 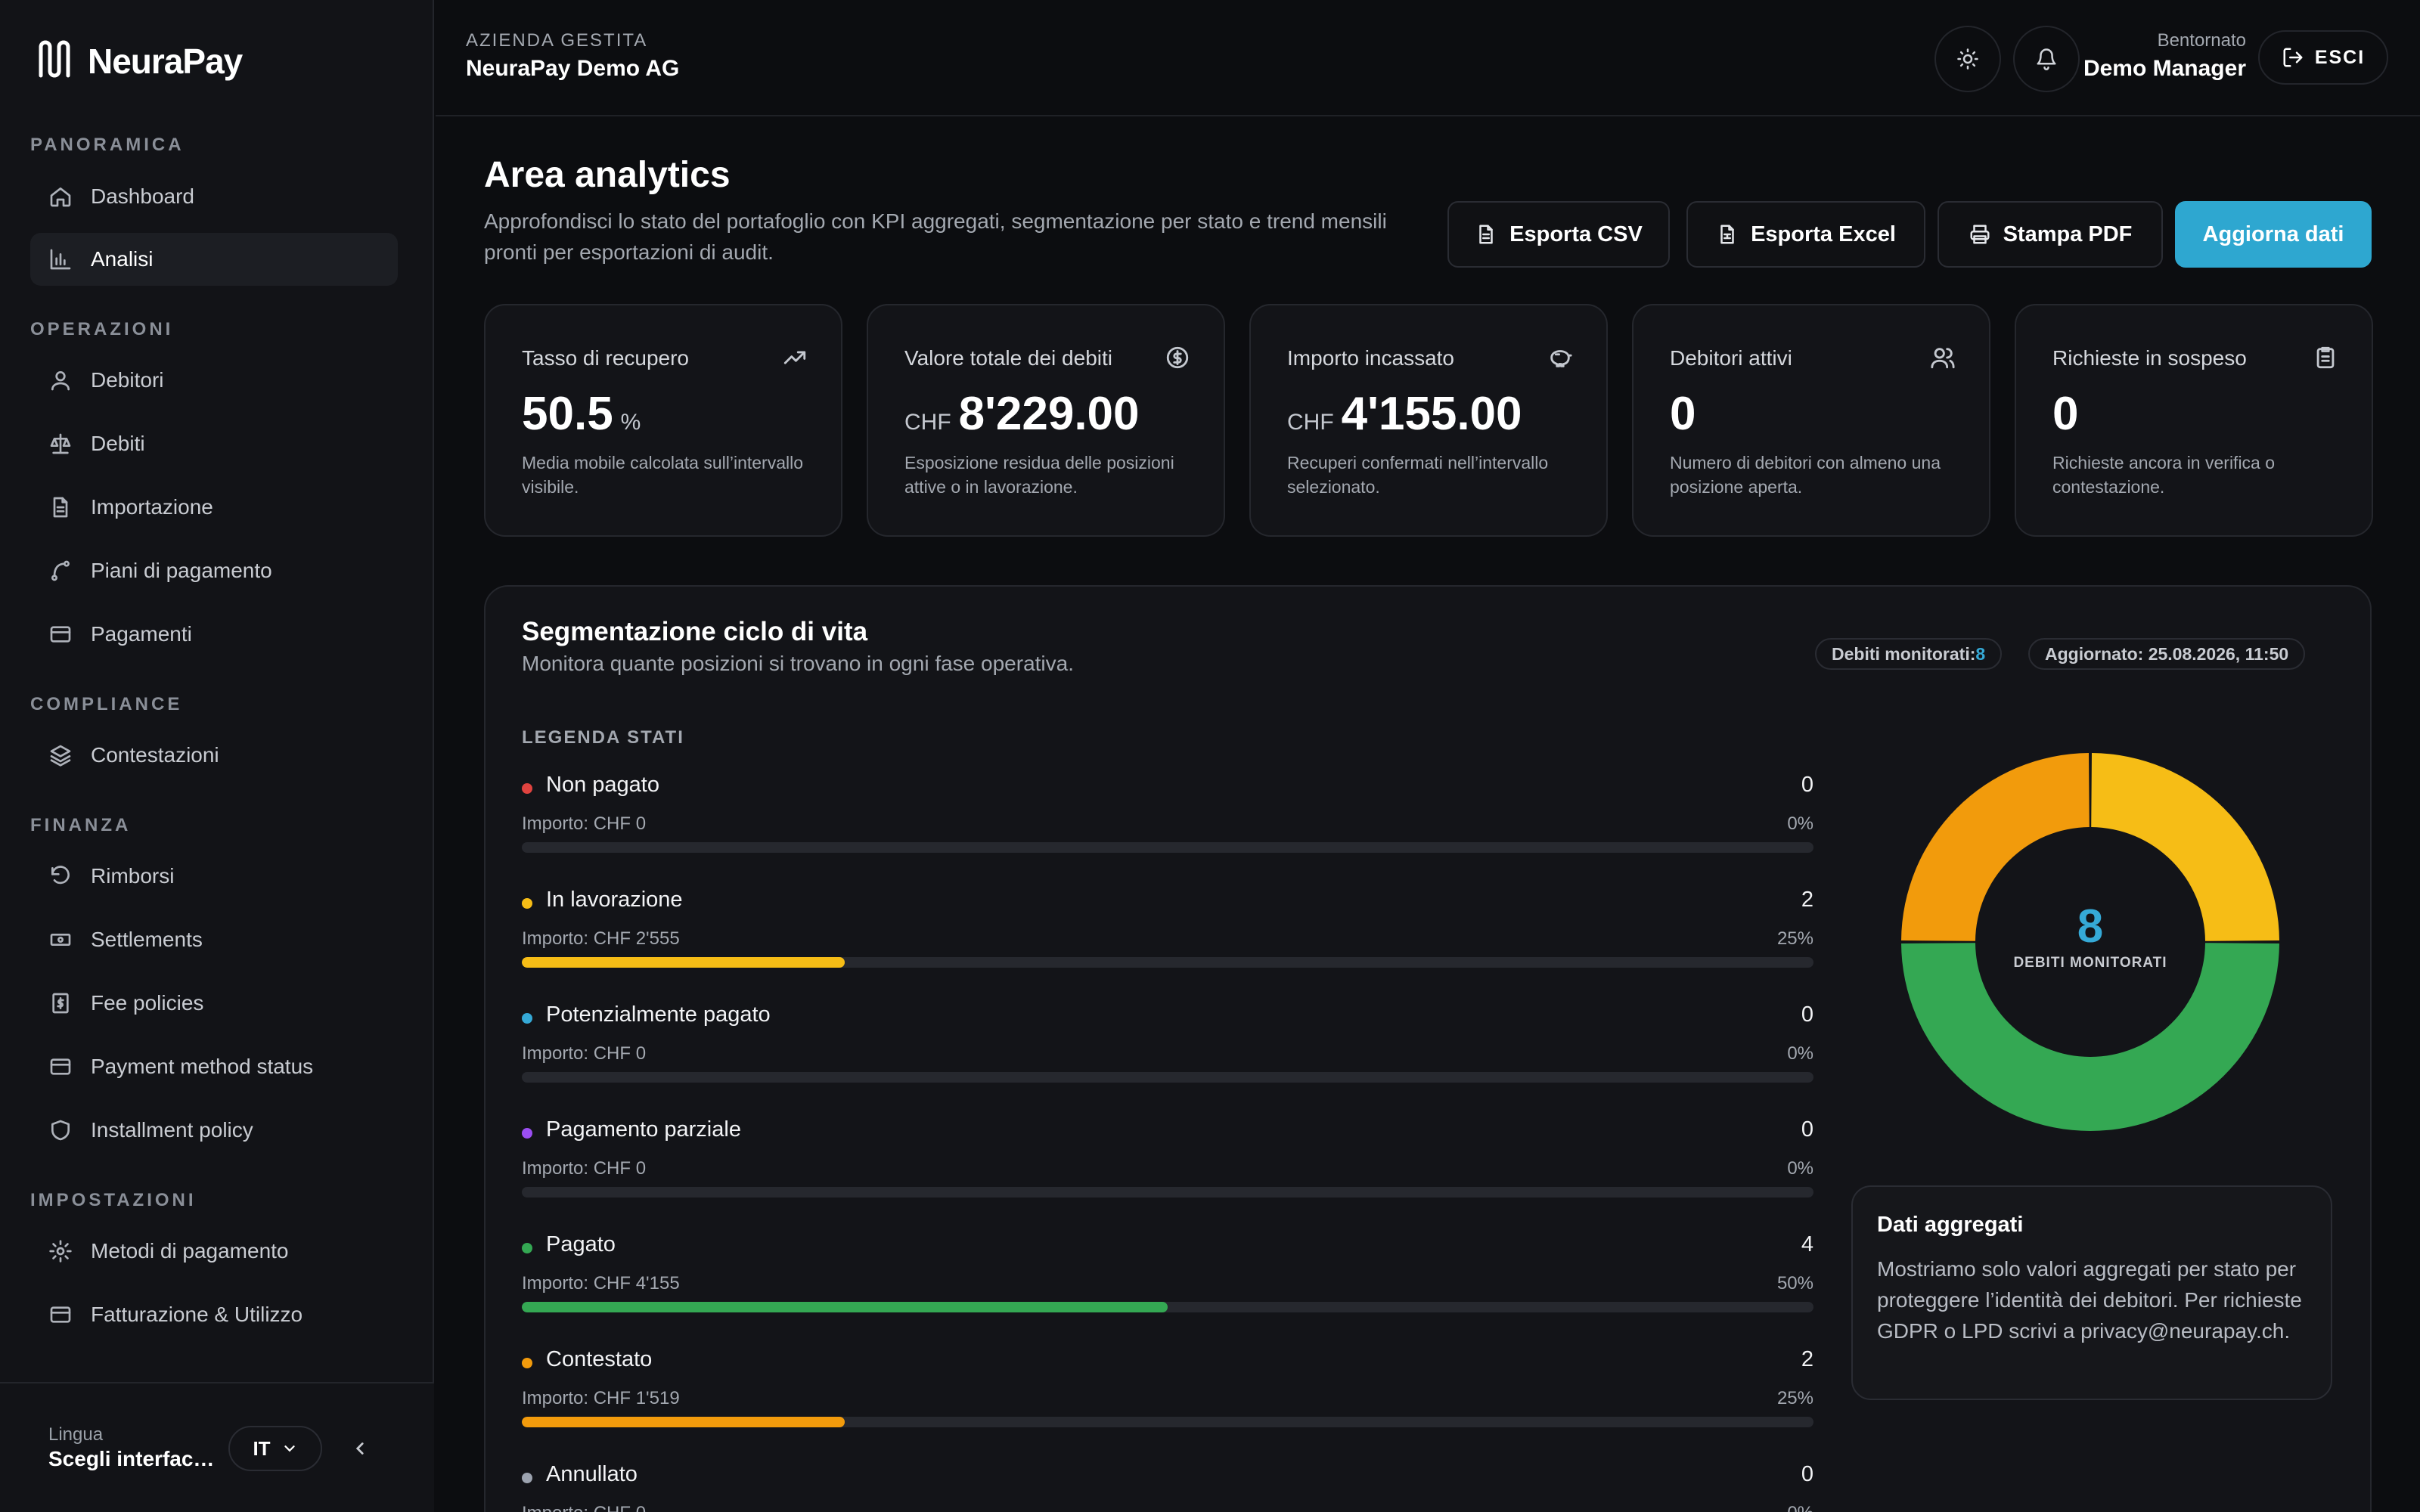 I want to click on sidebar-item-label: Fatturazione & Utilizzo, so click(x=197, y=1314).